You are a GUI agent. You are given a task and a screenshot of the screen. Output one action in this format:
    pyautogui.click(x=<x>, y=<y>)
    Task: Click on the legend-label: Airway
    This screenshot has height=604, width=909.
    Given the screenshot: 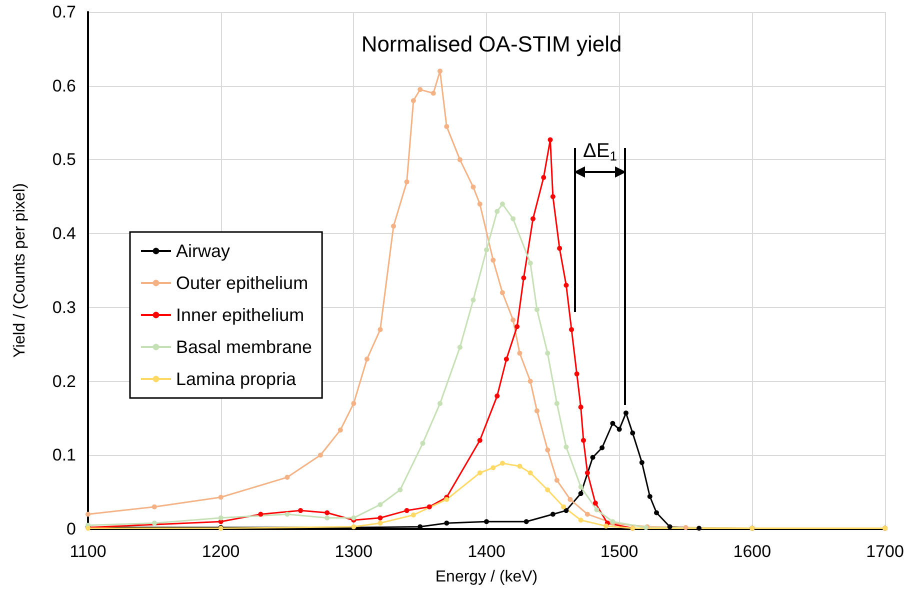 What is the action you would take?
    pyautogui.click(x=203, y=251)
    